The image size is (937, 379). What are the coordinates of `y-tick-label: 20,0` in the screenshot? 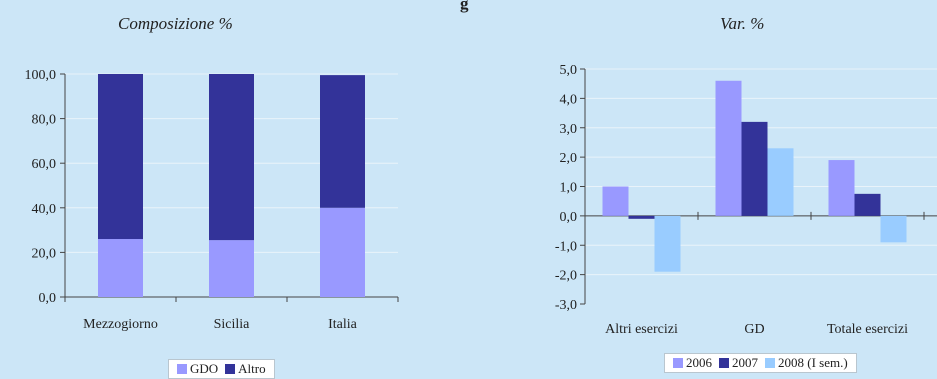 It's located at (44, 253).